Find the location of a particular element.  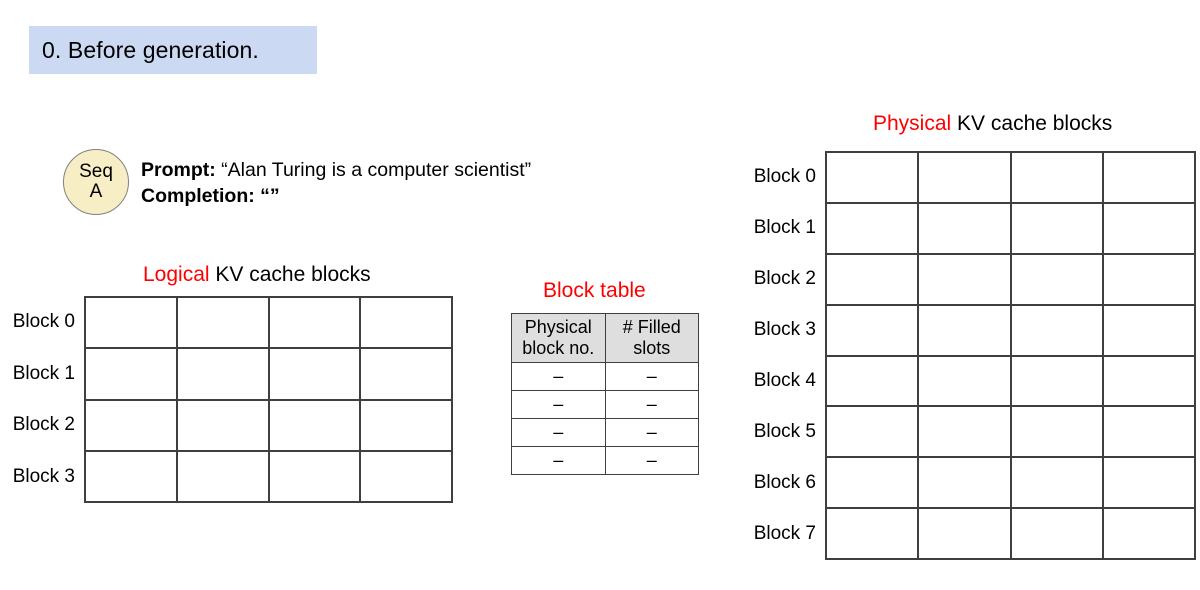

block-table-header-row: Physical block no. # Filled slots is located at coordinates (605, 338).